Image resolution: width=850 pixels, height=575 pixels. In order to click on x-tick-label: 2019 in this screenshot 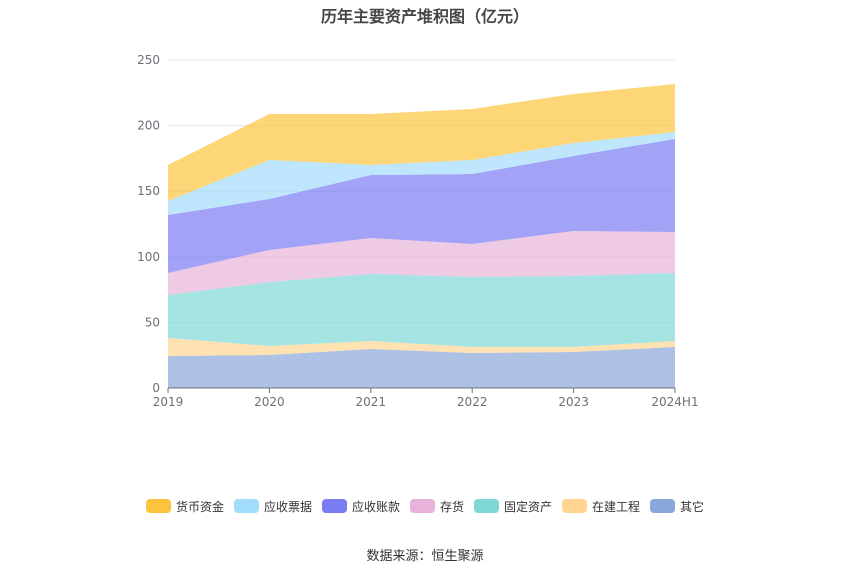, I will do `click(168, 402)`.